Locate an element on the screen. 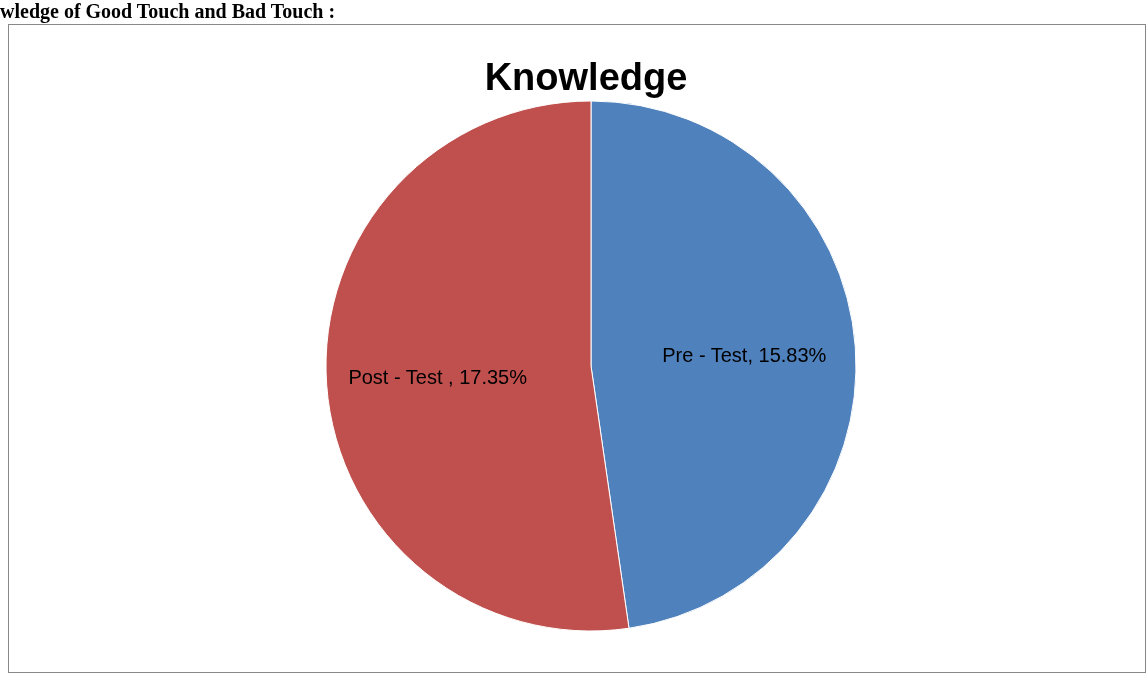  text: wledge of Good Touch and Bad Touch : is located at coordinates (168, 11).